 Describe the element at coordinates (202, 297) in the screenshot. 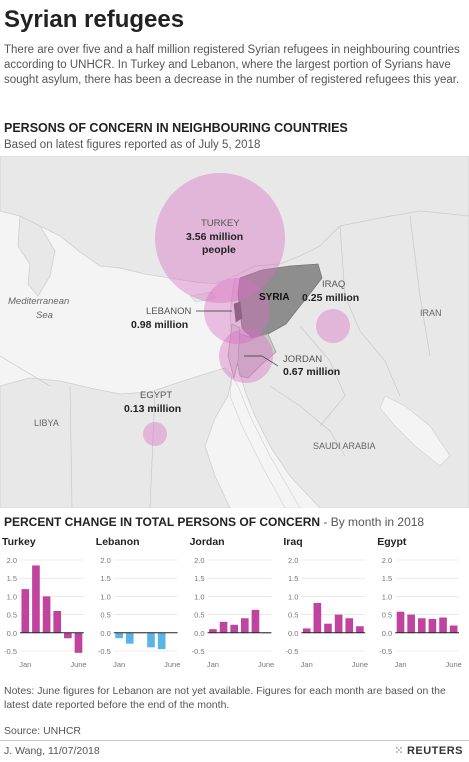

I see `cyprus` at that location.